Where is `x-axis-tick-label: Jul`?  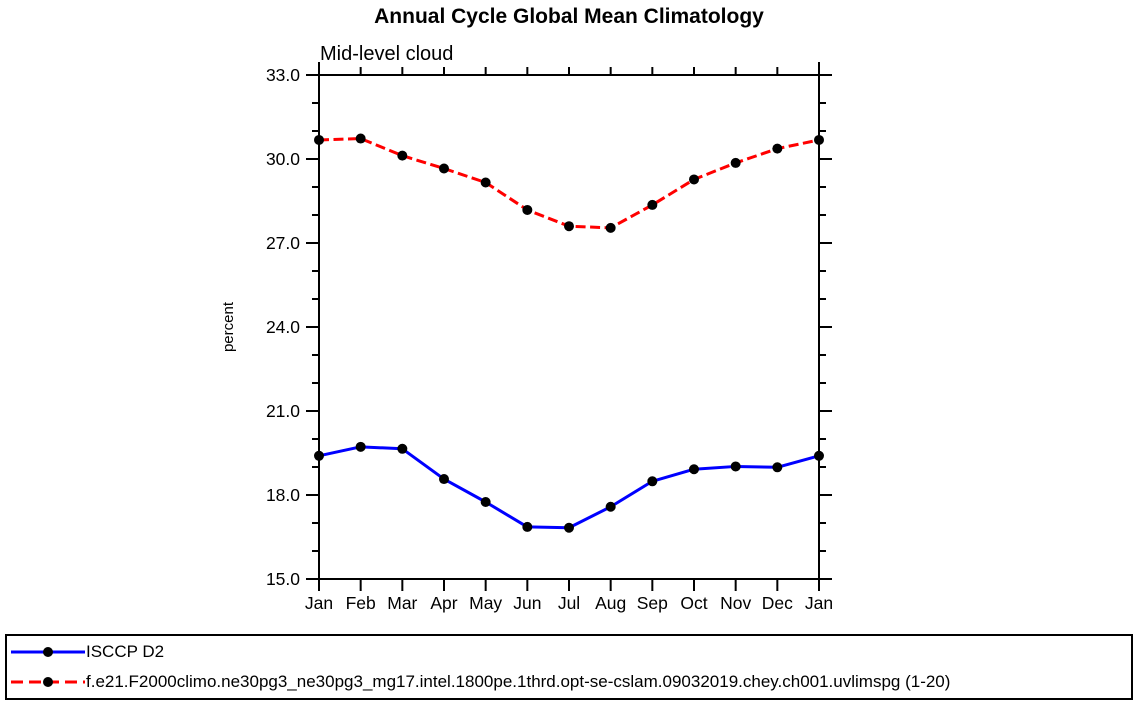
x-axis-tick-label: Jul is located at coordinates (569, 603).